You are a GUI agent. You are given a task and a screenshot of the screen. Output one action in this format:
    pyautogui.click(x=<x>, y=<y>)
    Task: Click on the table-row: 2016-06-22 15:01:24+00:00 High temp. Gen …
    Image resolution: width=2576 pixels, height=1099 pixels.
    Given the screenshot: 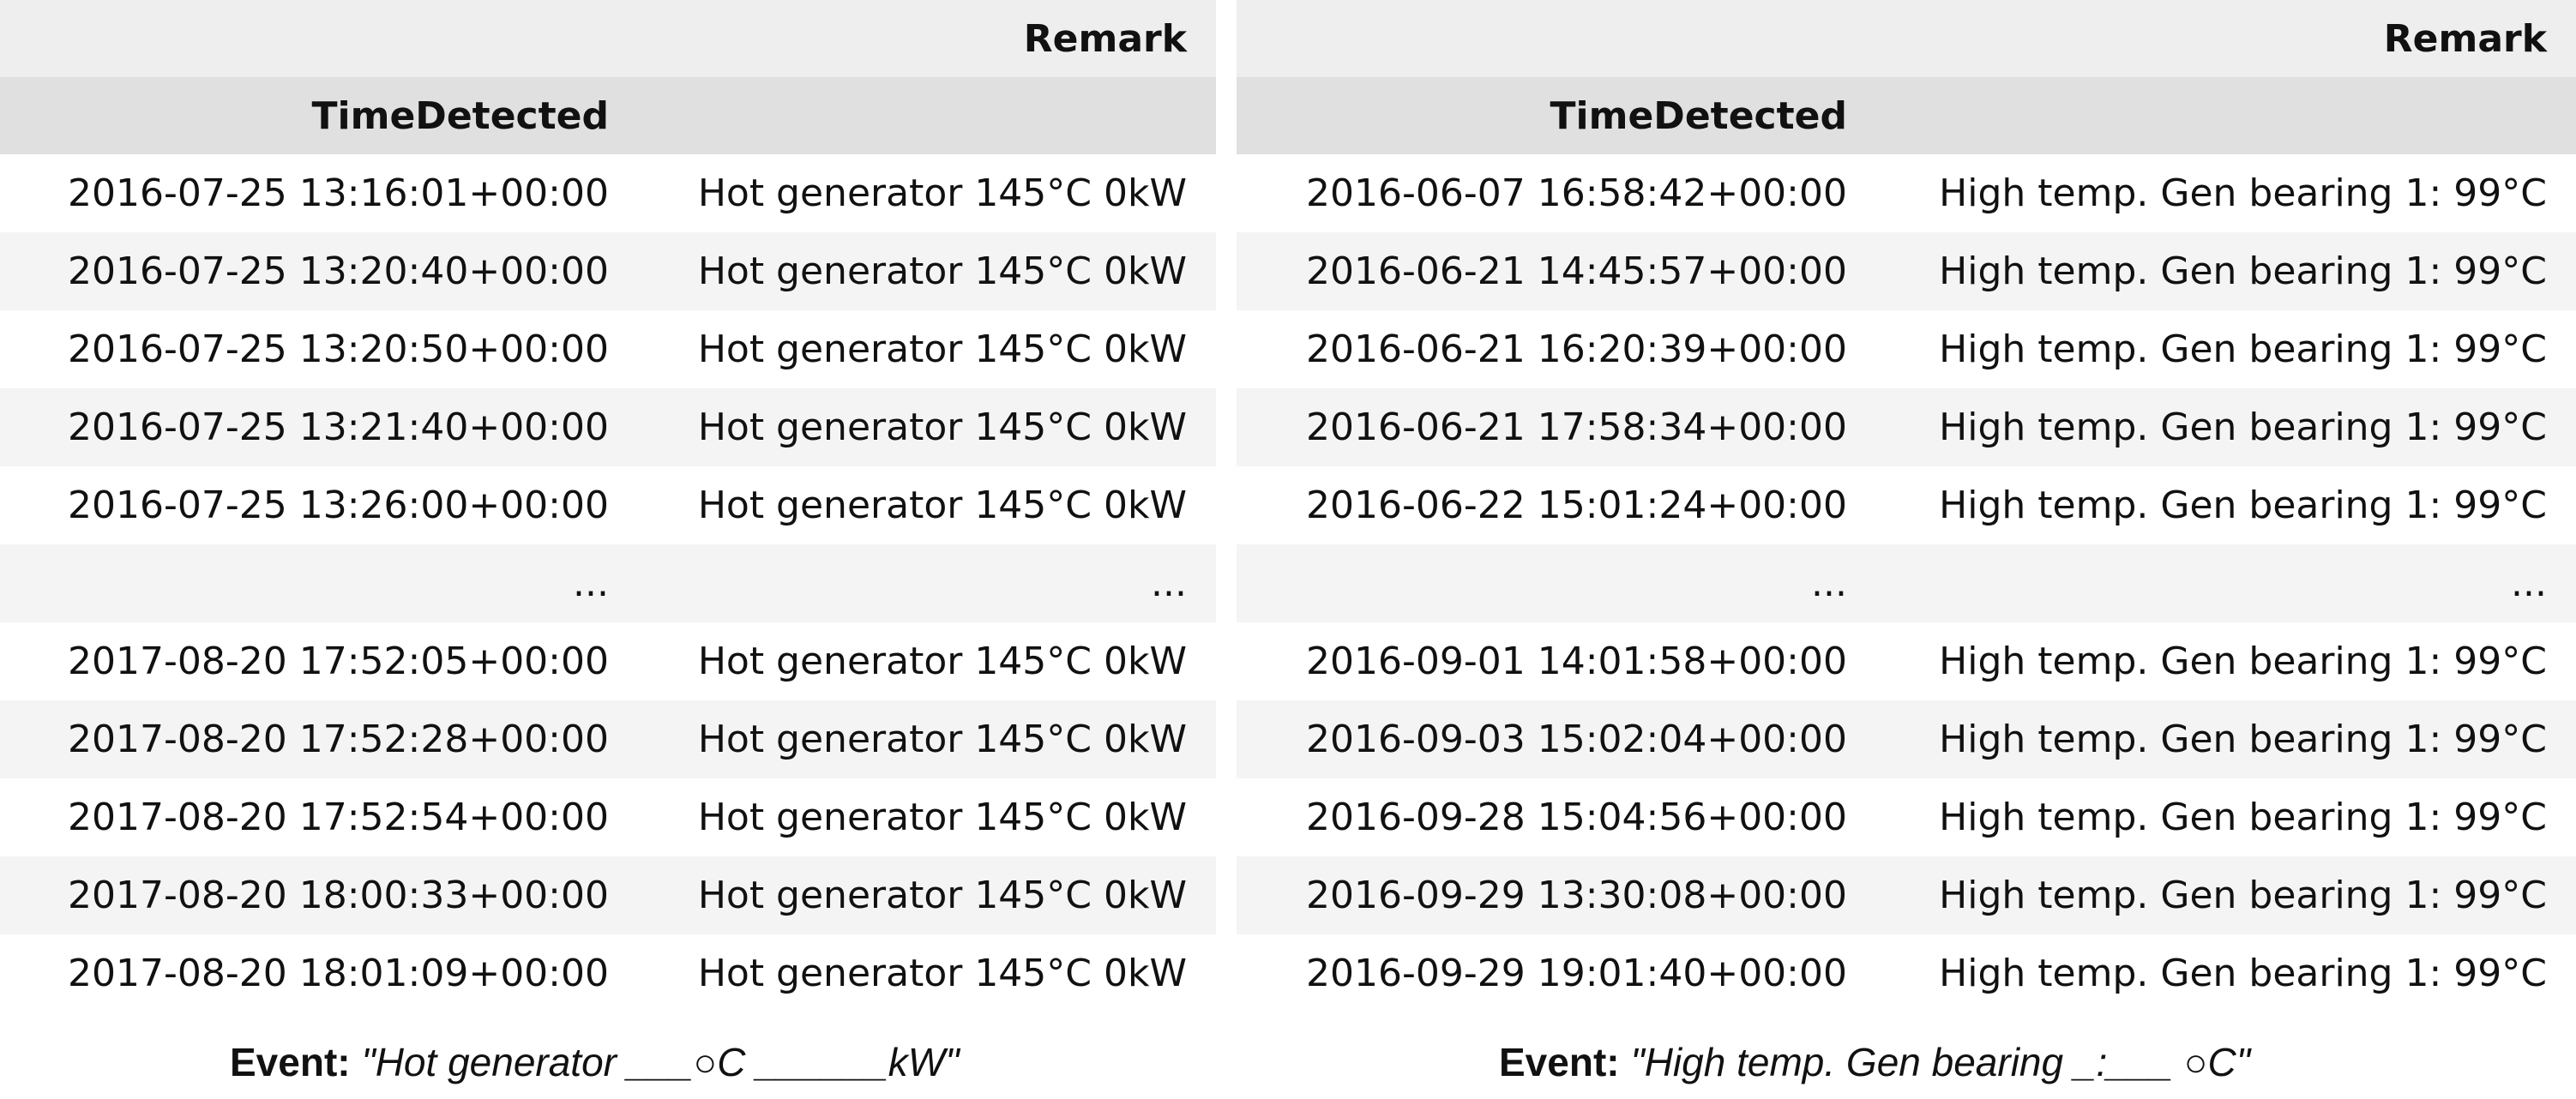 What is the action you would take?
    pyautogui.click(x=1906, y=505)
    